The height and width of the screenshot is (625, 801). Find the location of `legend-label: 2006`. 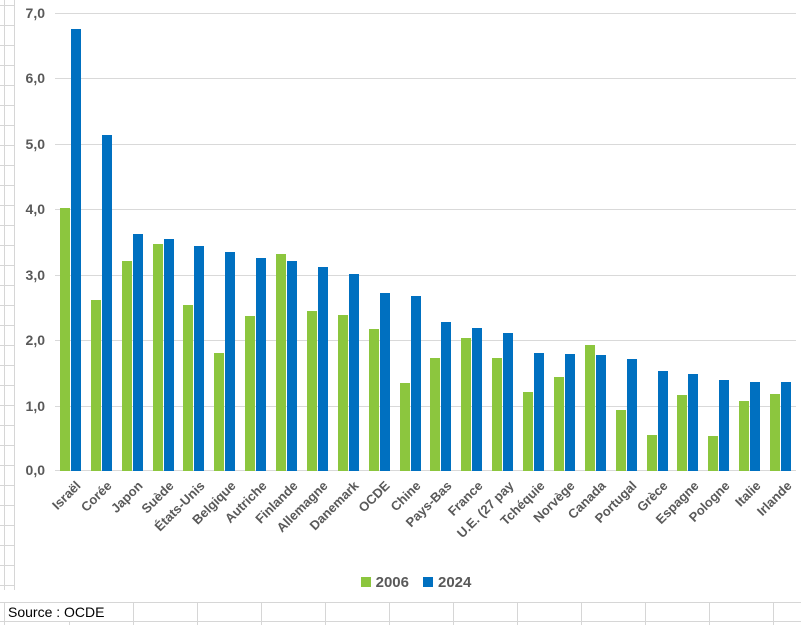

legend-label: 2006 is located at coordinates (392, 582).